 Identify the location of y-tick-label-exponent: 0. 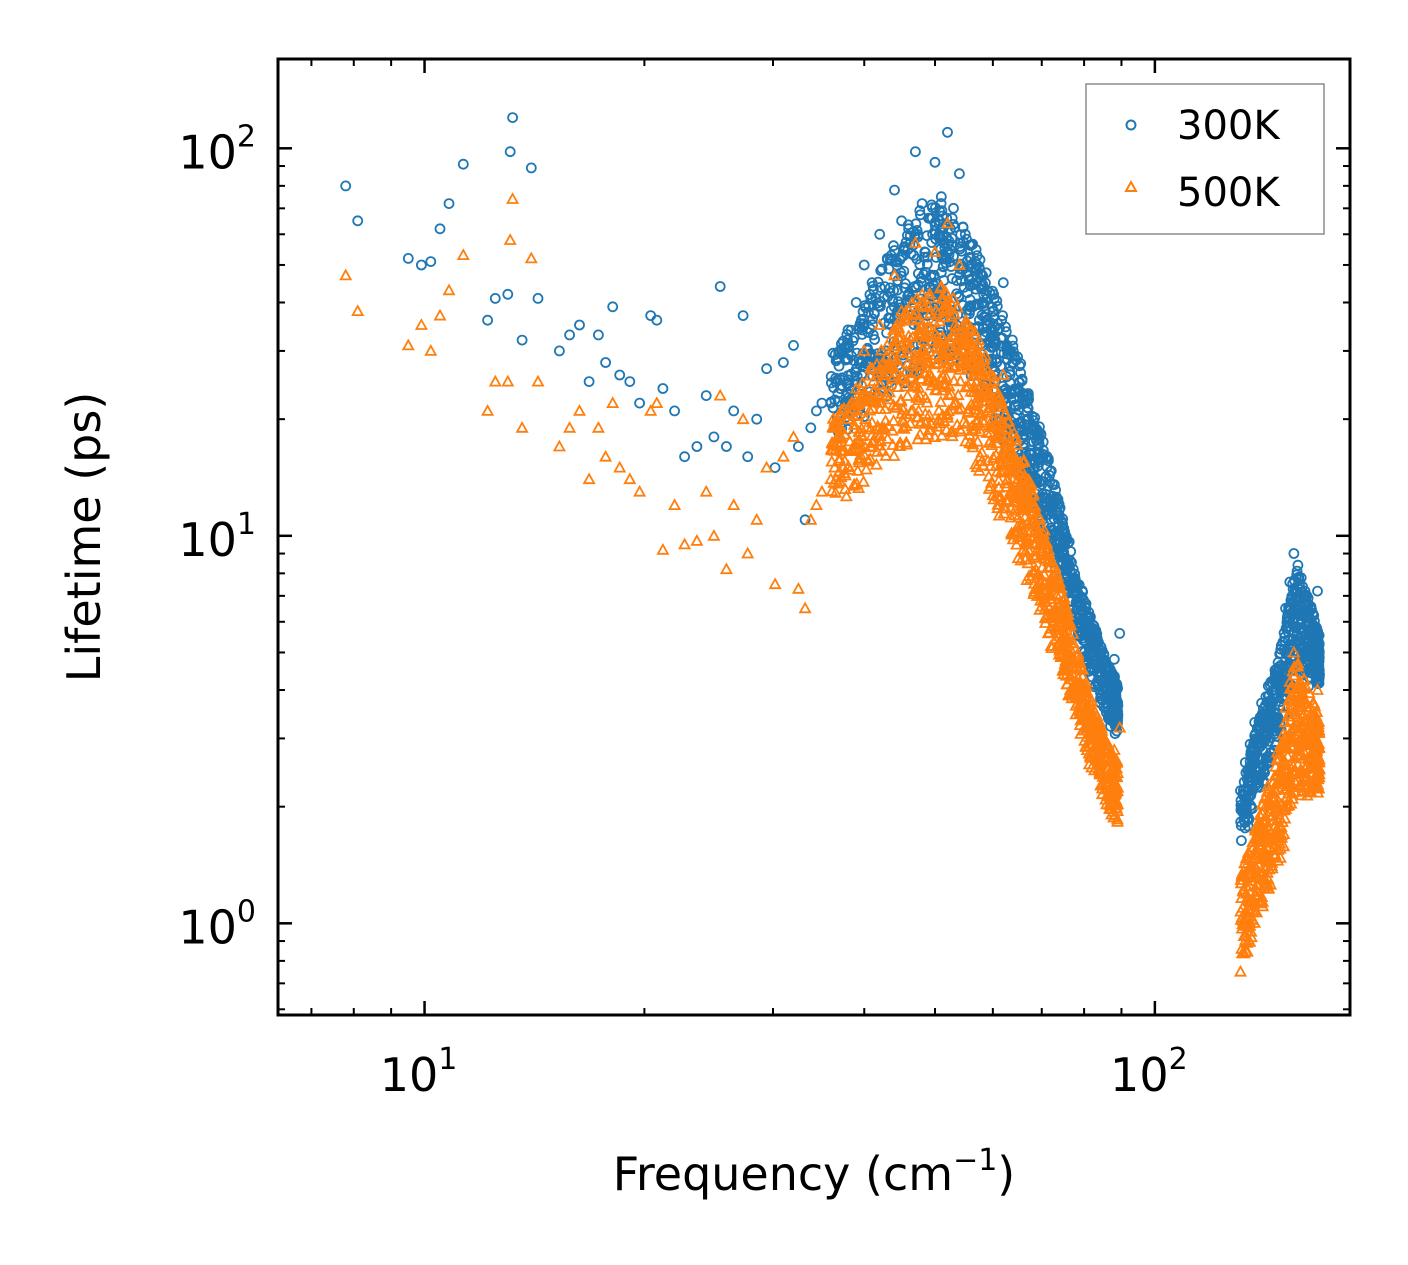
(246, 911).